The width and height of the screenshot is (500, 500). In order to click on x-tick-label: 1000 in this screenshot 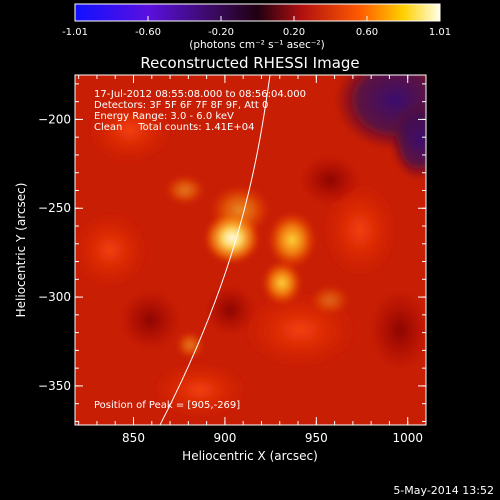, I will do `click(407, 438)`.